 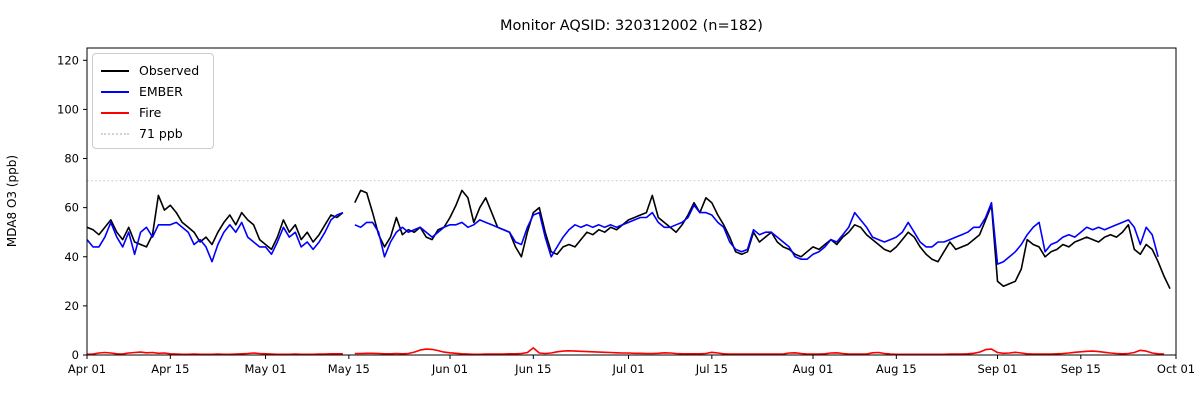 What do you see at coordinates (631, 26) in the screenshot?
I see `chart-title: Monitor AQSID: 320312002 (n=182)` at bounding box center [631, 26].